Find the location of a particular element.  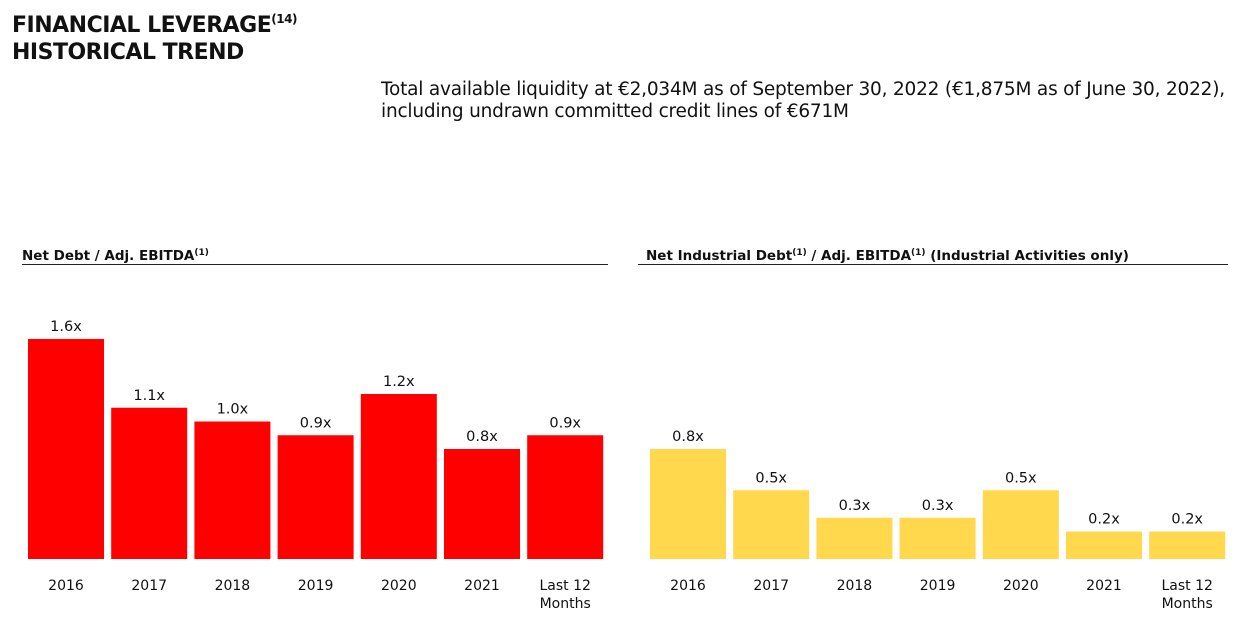

right-chart-title-text-a: Net Industrial Debt is located at coordinates (719, 256).